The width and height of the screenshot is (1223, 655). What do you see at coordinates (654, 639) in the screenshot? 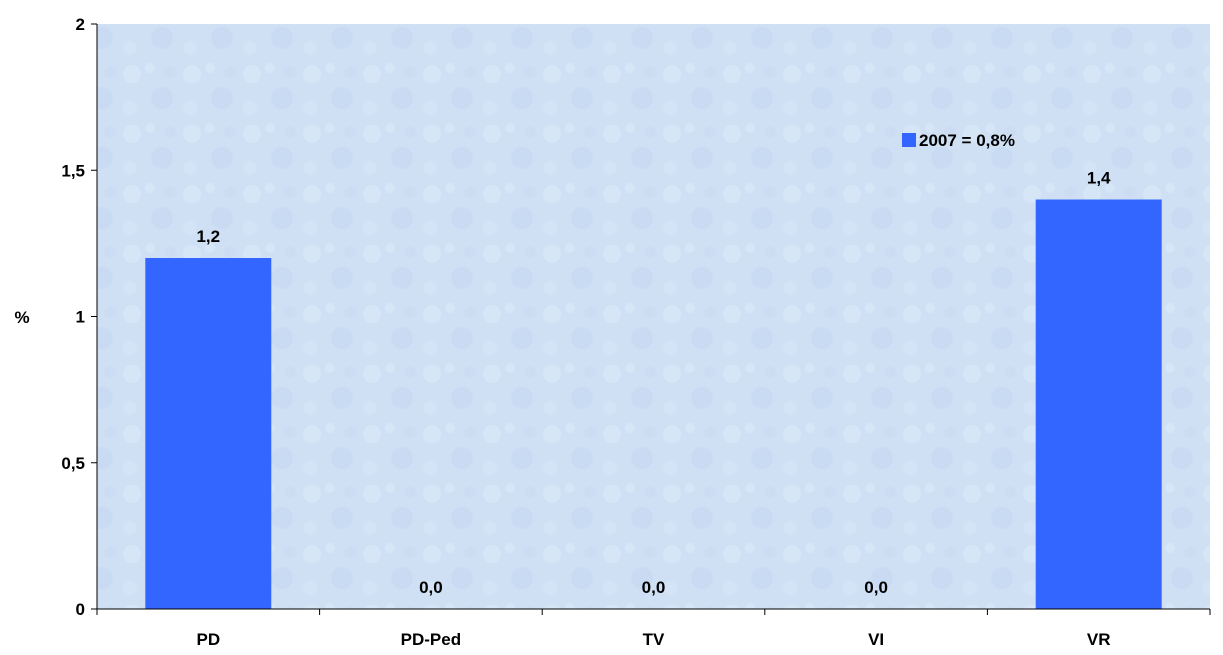
I see `x-tick-label-tv: TV` at bounding box center [654, 639].